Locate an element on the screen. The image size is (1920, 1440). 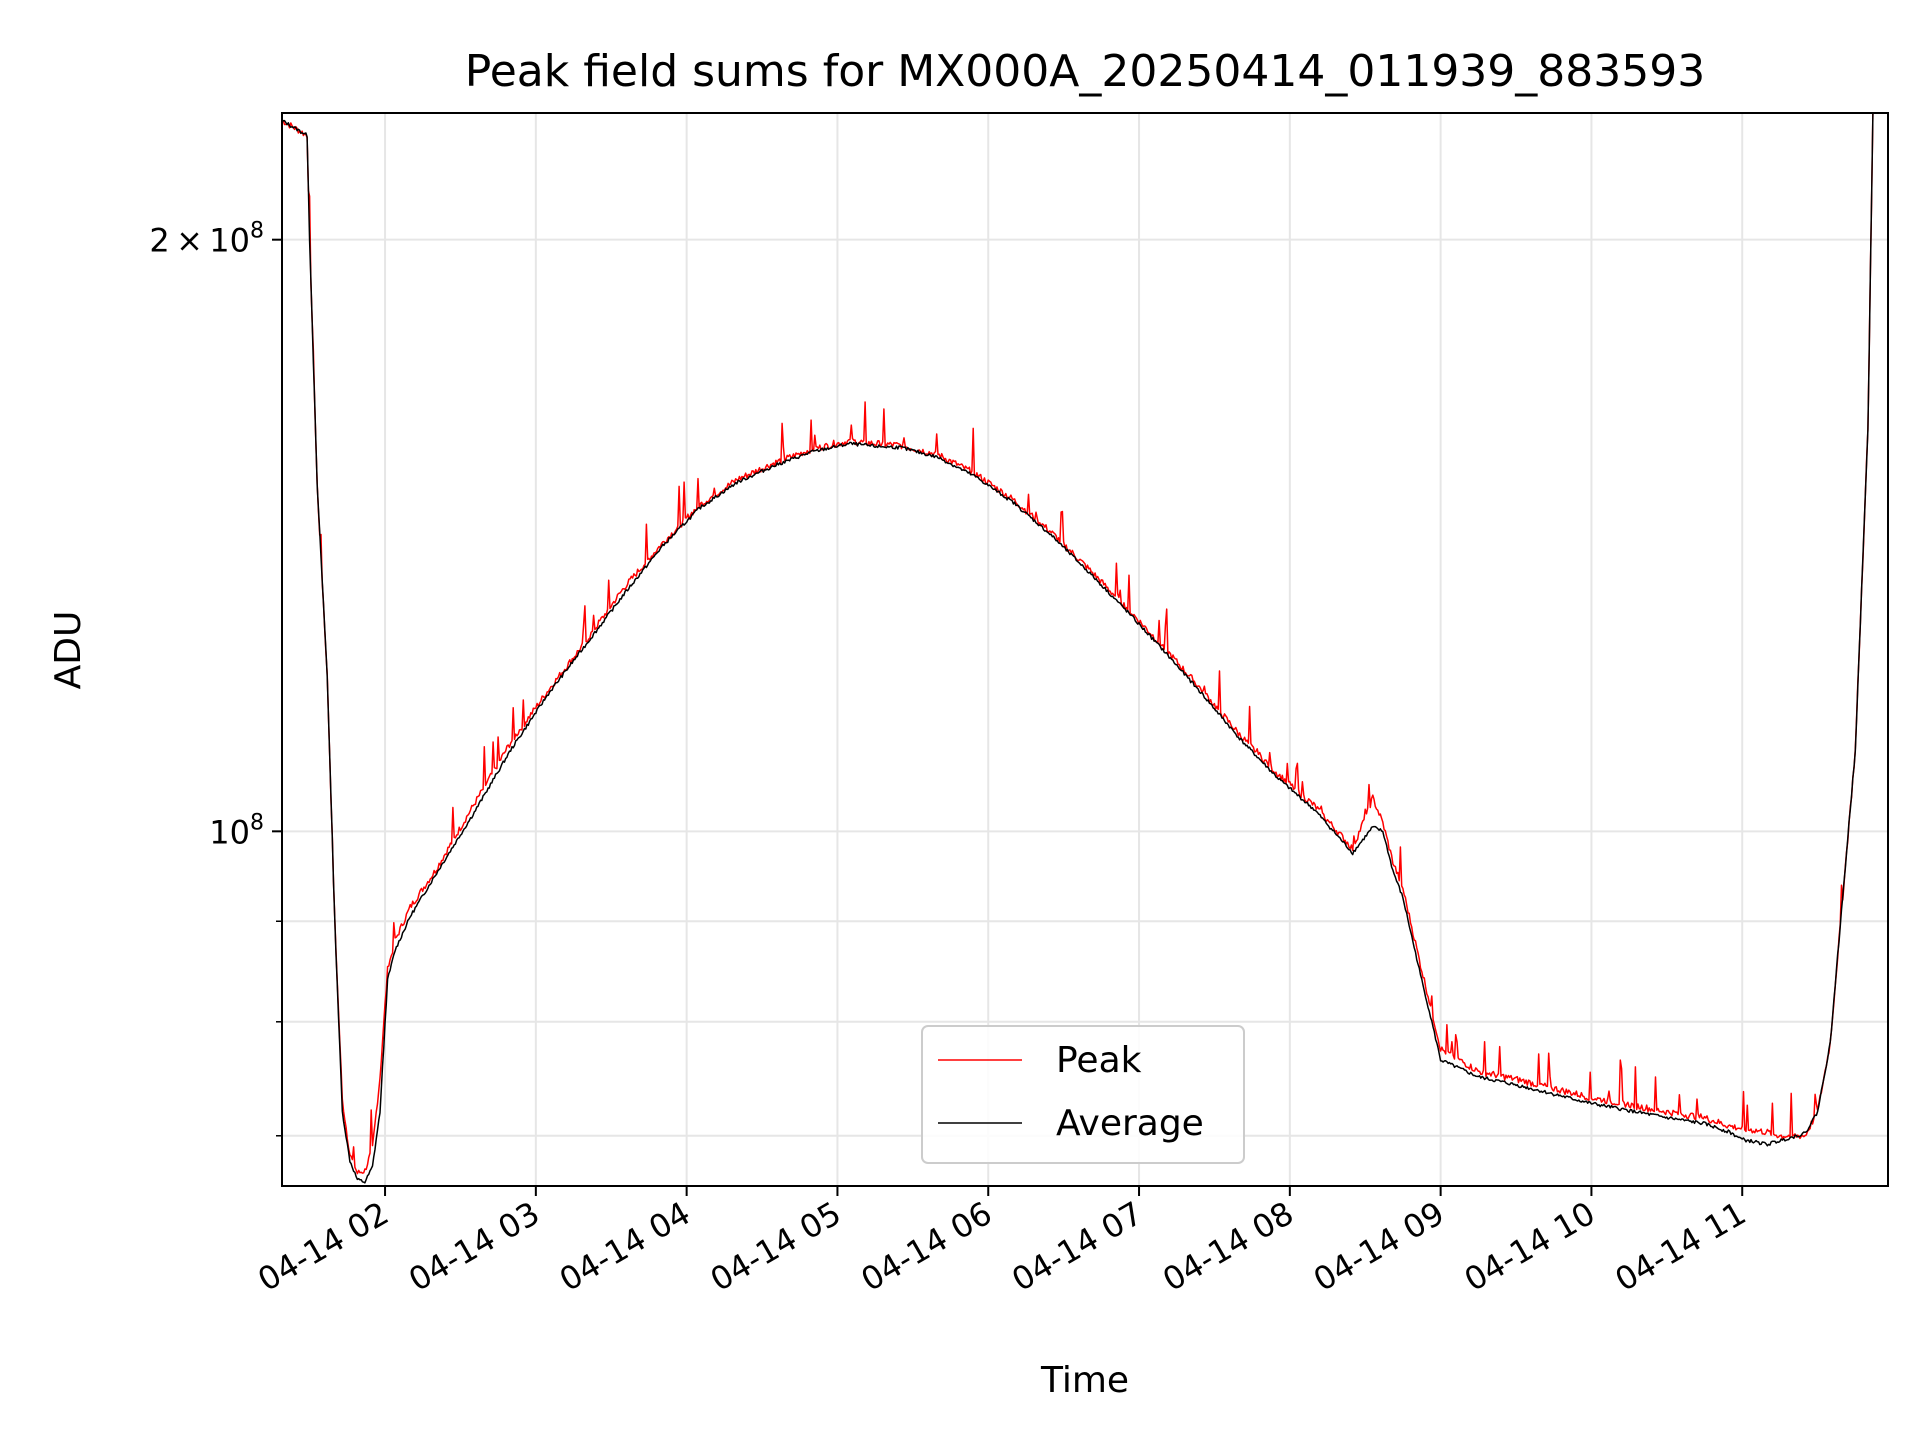
x-axis-label: Time is located at coordinates (1084, 1380).